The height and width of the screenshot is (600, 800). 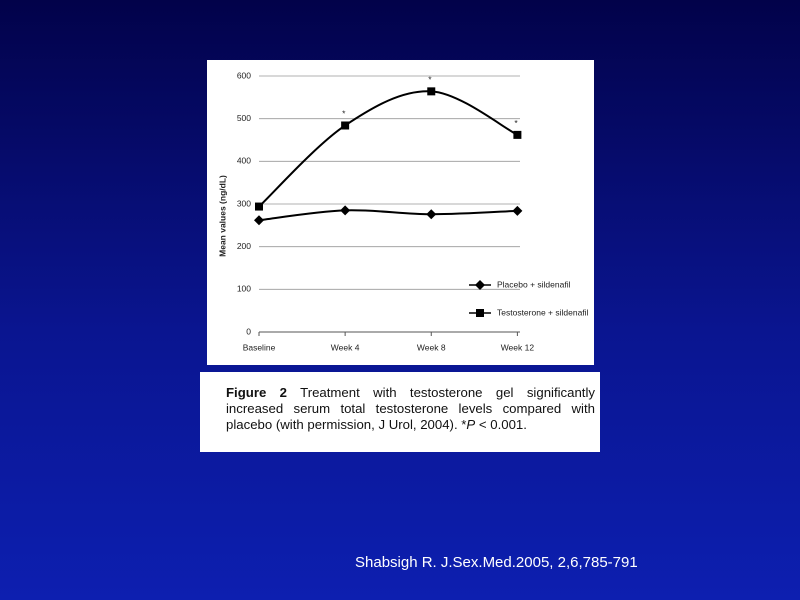 What do you see at coordinates (244, 118) in the screenshot?
I see `y-tick-label: 500` at bounding box center [244, 118].